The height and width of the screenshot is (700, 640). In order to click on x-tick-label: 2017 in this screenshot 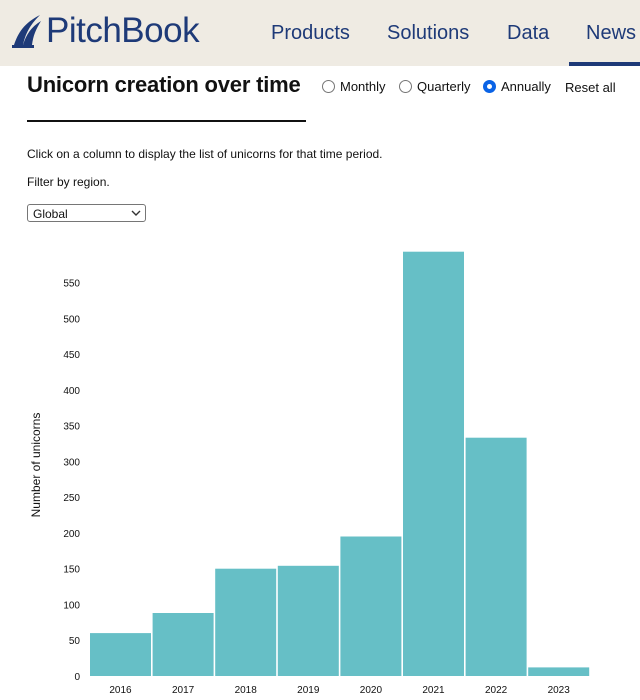, I will do `click(183, 690)`.